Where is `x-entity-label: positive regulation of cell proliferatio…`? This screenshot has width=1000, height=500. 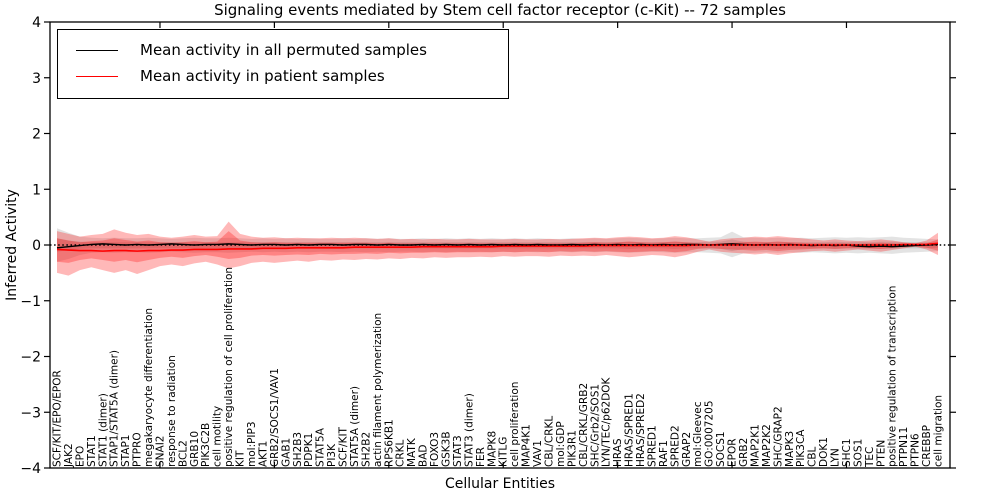 x-entity-label: positive regulation of cell proliferatio… is located at coordinates (229, 367).